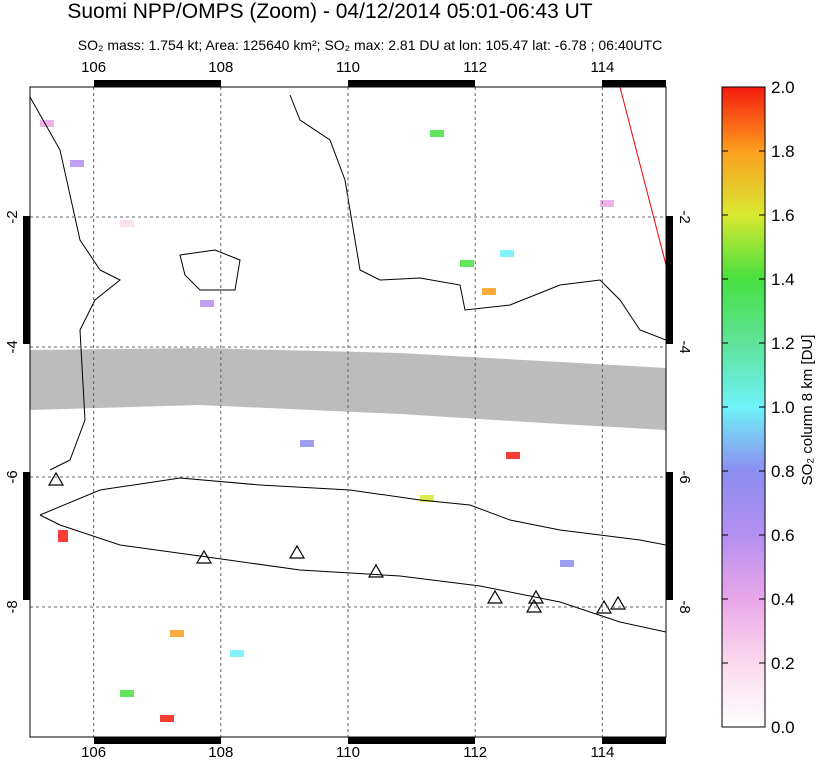 This screenshot has width=823, height=764. Describe the element at coordinates (12, 216) in the screenshot. I see `y-tick-label-left: -2` at that location.